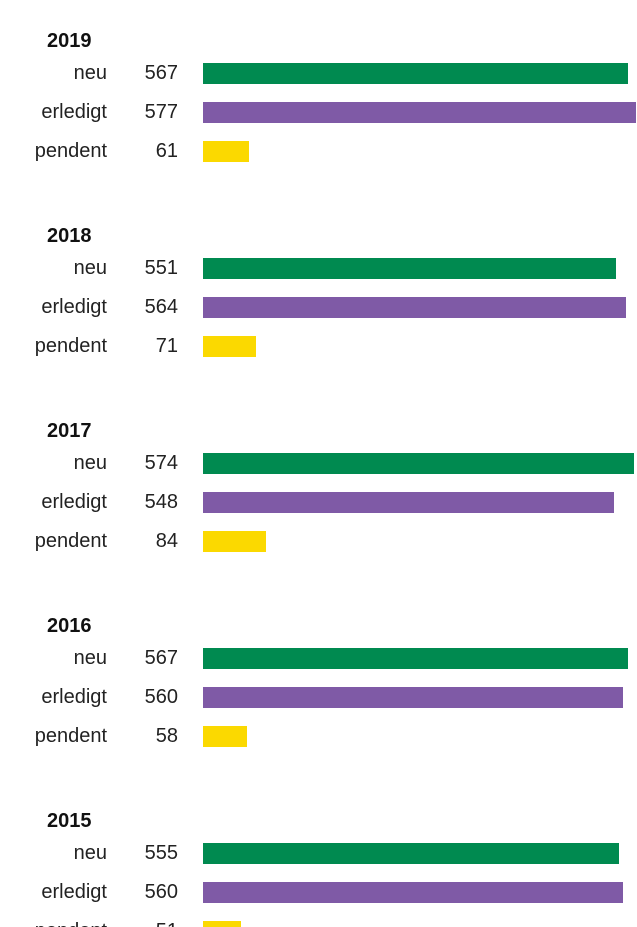 This screenshot has height=927, width=637. Describe the element at coordinates (161, 268) in the screenshot. I see `data-label-neu: 551` at that location.